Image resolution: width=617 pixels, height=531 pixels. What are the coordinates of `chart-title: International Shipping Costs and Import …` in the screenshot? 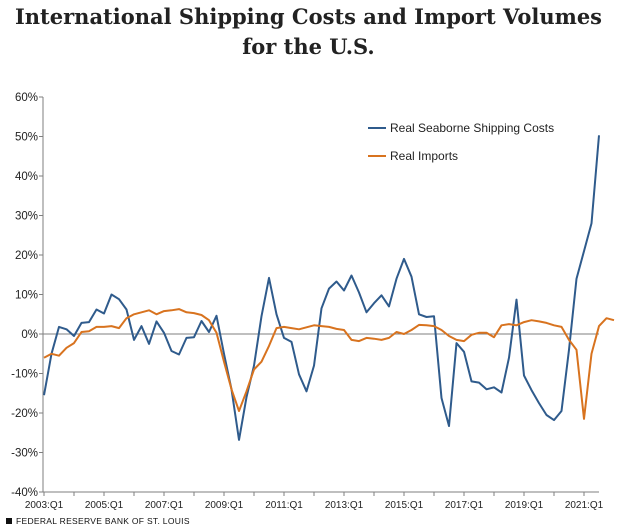 It's located at (308, 31).